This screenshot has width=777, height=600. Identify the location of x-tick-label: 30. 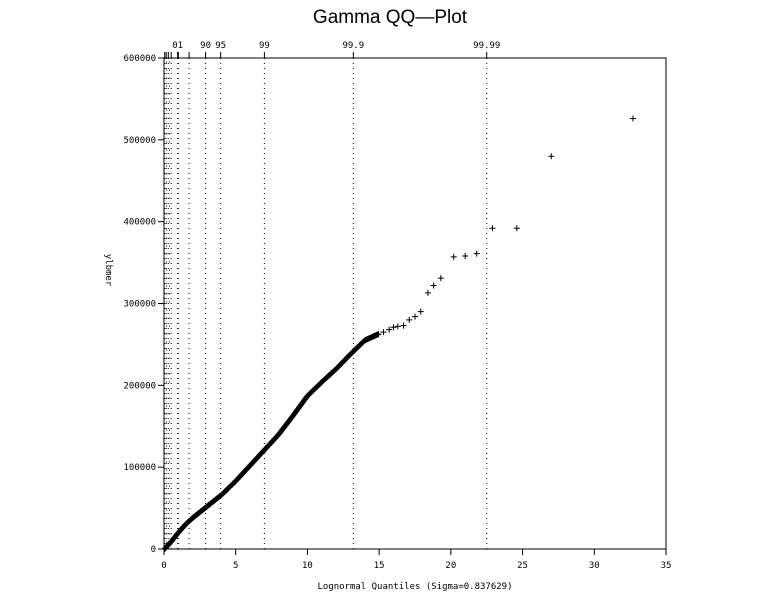
(594, 566).